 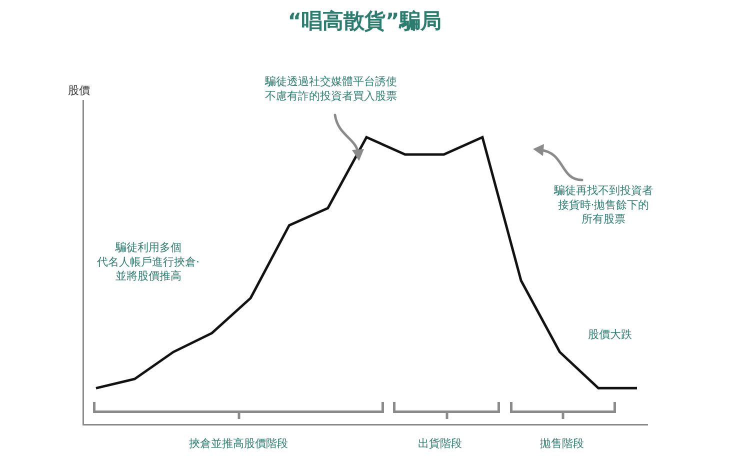 What do you see at coordinates (330, 88) in the screenshot?
I see `text: 騙徒透過社交媒體平台誘使不慮有詐的投資者買入股票` at bounding box center [330, 88].